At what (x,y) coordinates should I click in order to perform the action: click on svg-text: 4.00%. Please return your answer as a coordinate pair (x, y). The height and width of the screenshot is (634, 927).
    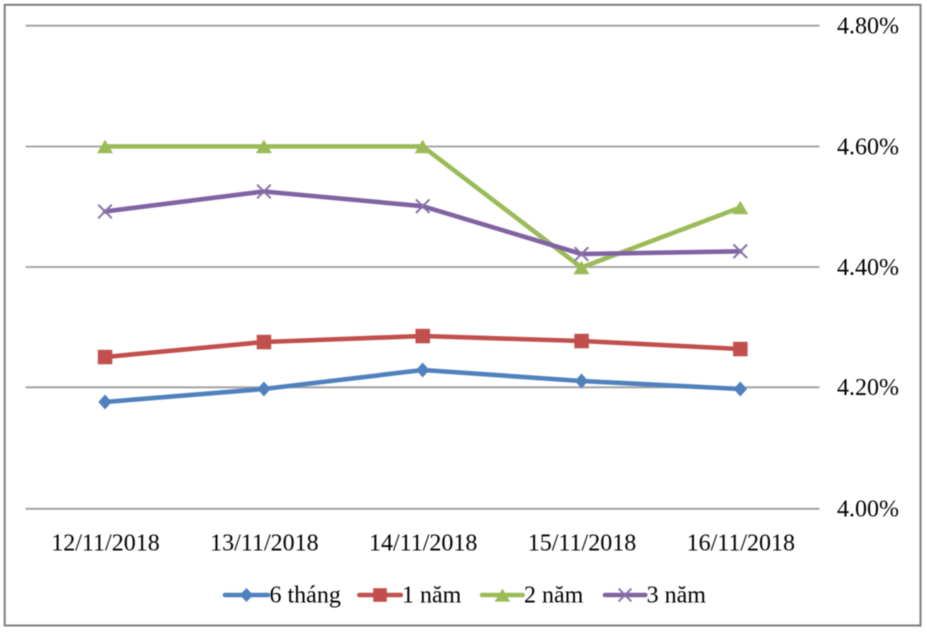
    Looking at the image, I should click on (868, 510).